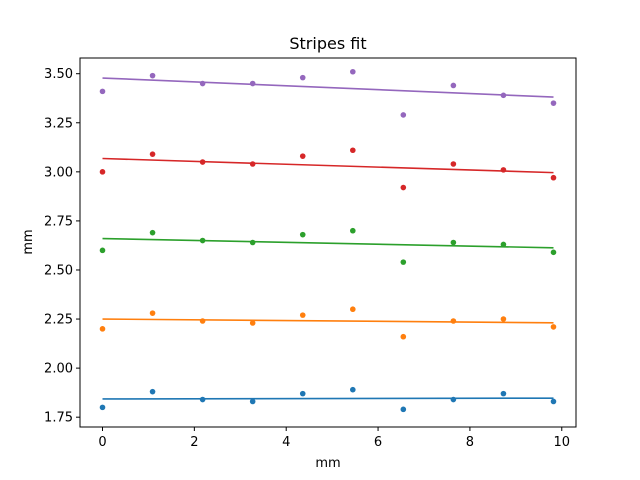 This screenshot has width=640, height=480. I want to click on x-tick-label: 8, so click(470, 442).